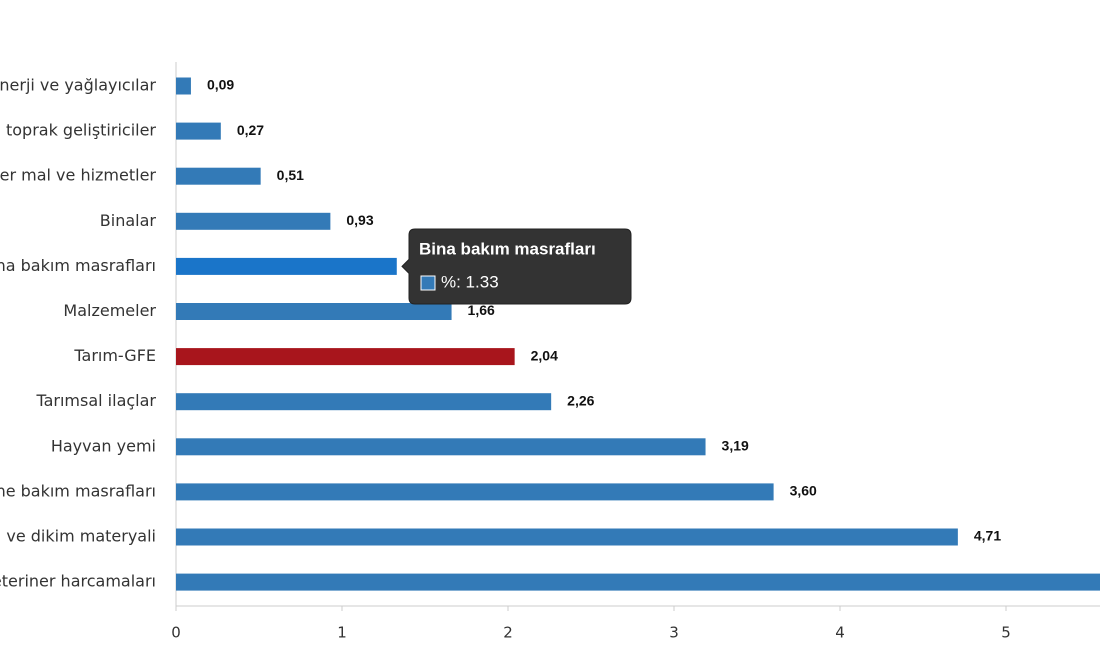  What do you see at coordinates (840, 633) in the screenshot?
I see `x-tick-label: 4` at bounding box center [840, 633].